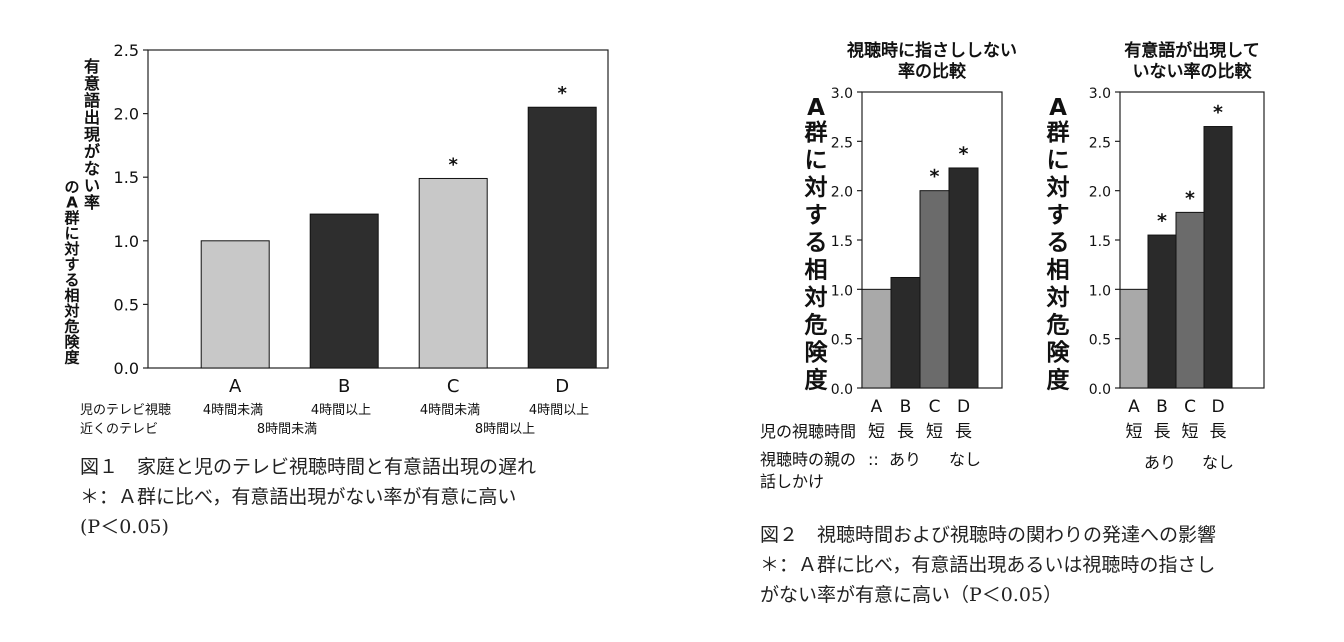 The image size is (1344, 642). I want to click on chart3-y-axis-label-rest-char: に, so click(1058, 161).